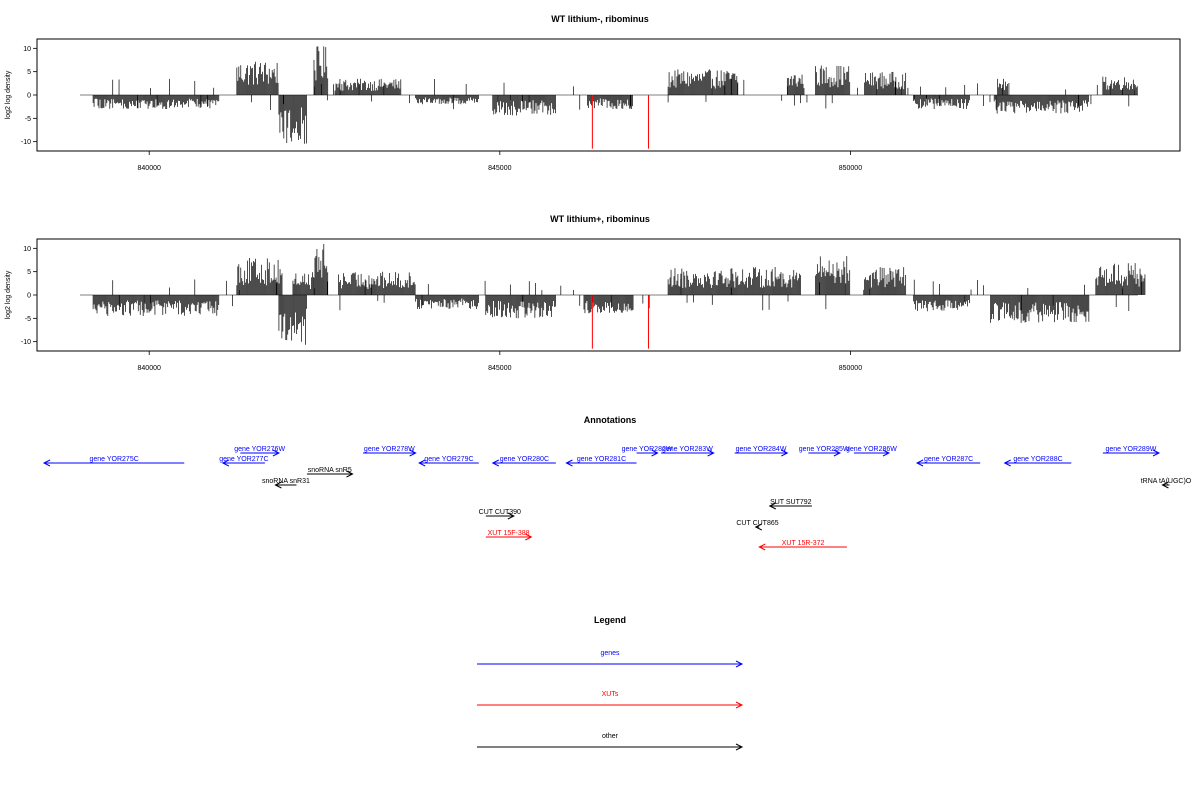  What do you see at coordinates (824, 451) in the screenshot?
I see `annotation-feature: gene YOR285W` at bounding box center [824, 451].